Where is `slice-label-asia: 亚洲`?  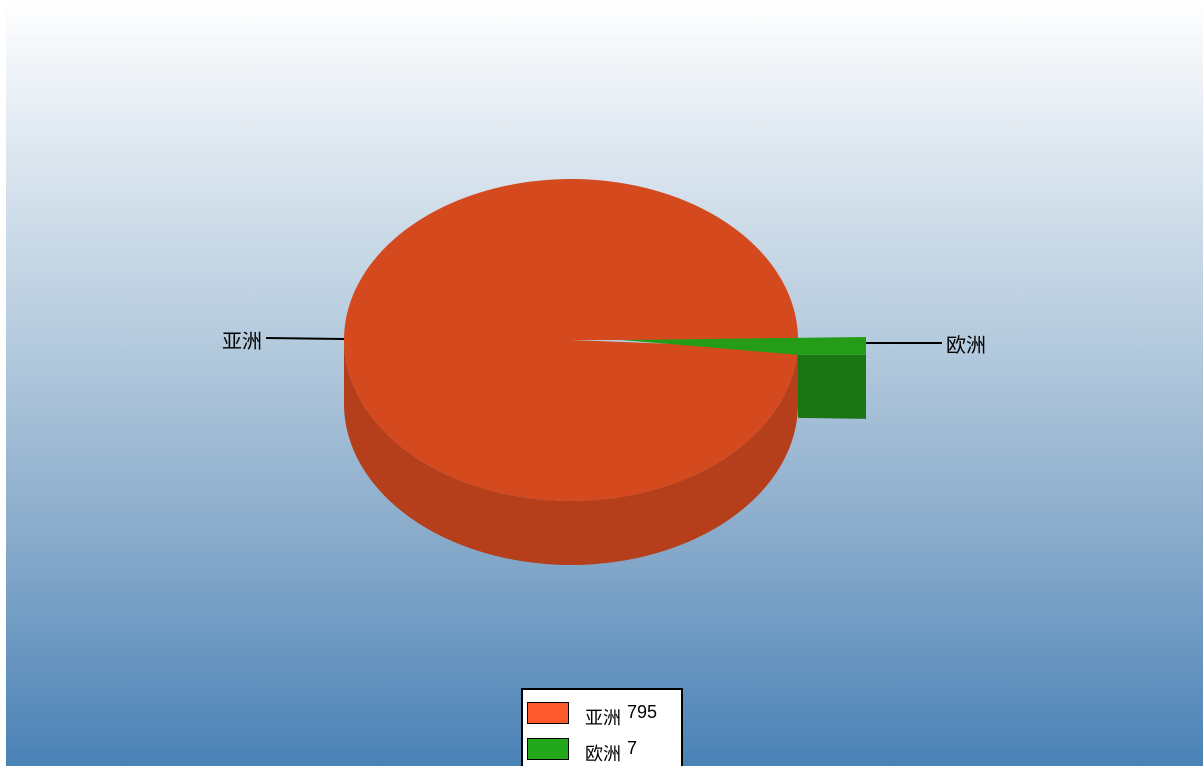
slice-label-asia: 亚洲 is located at coordinates (242, 341).